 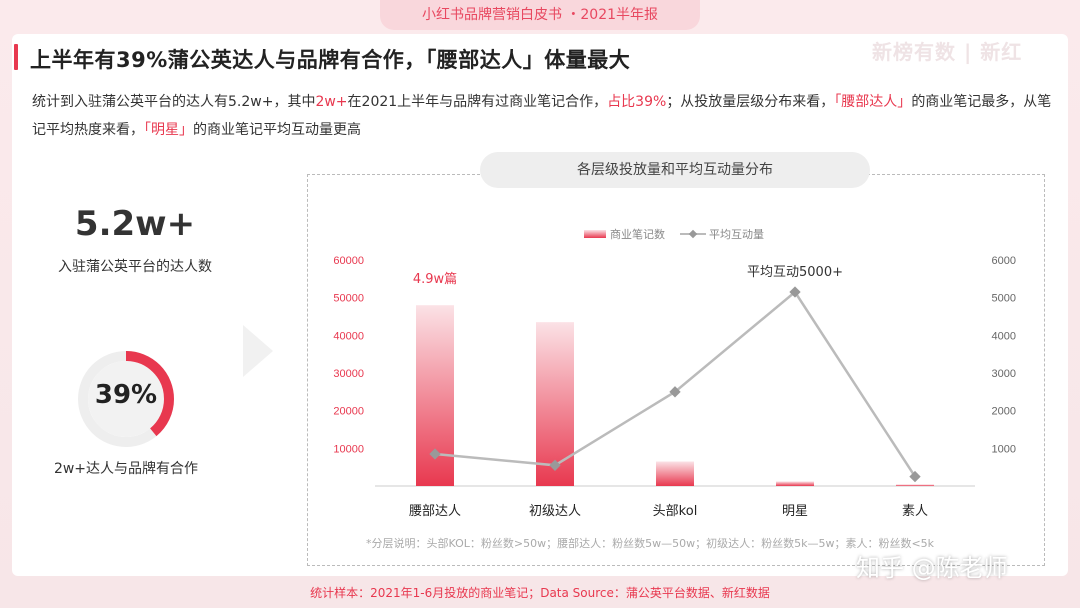 I want to click on y-left-tick-label: 30000, so click(x=348, y=374).